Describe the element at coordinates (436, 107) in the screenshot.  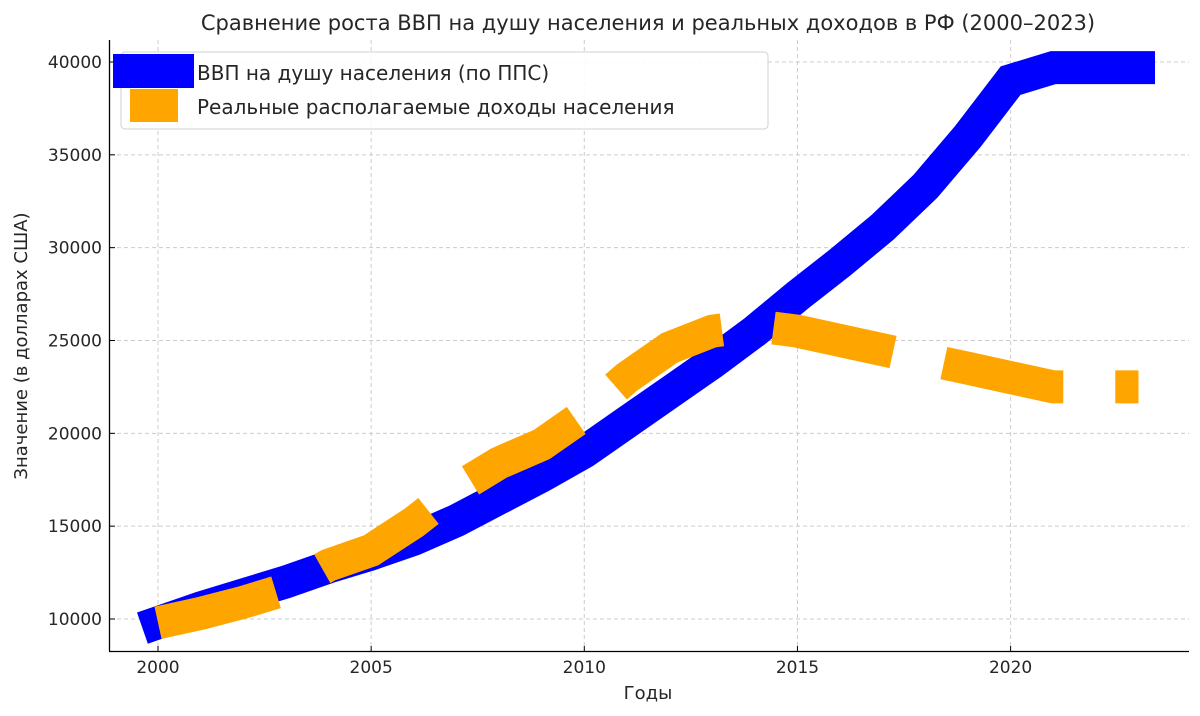
I see `legend-label-income: Реальные располагаемые доходы населения` at that location.